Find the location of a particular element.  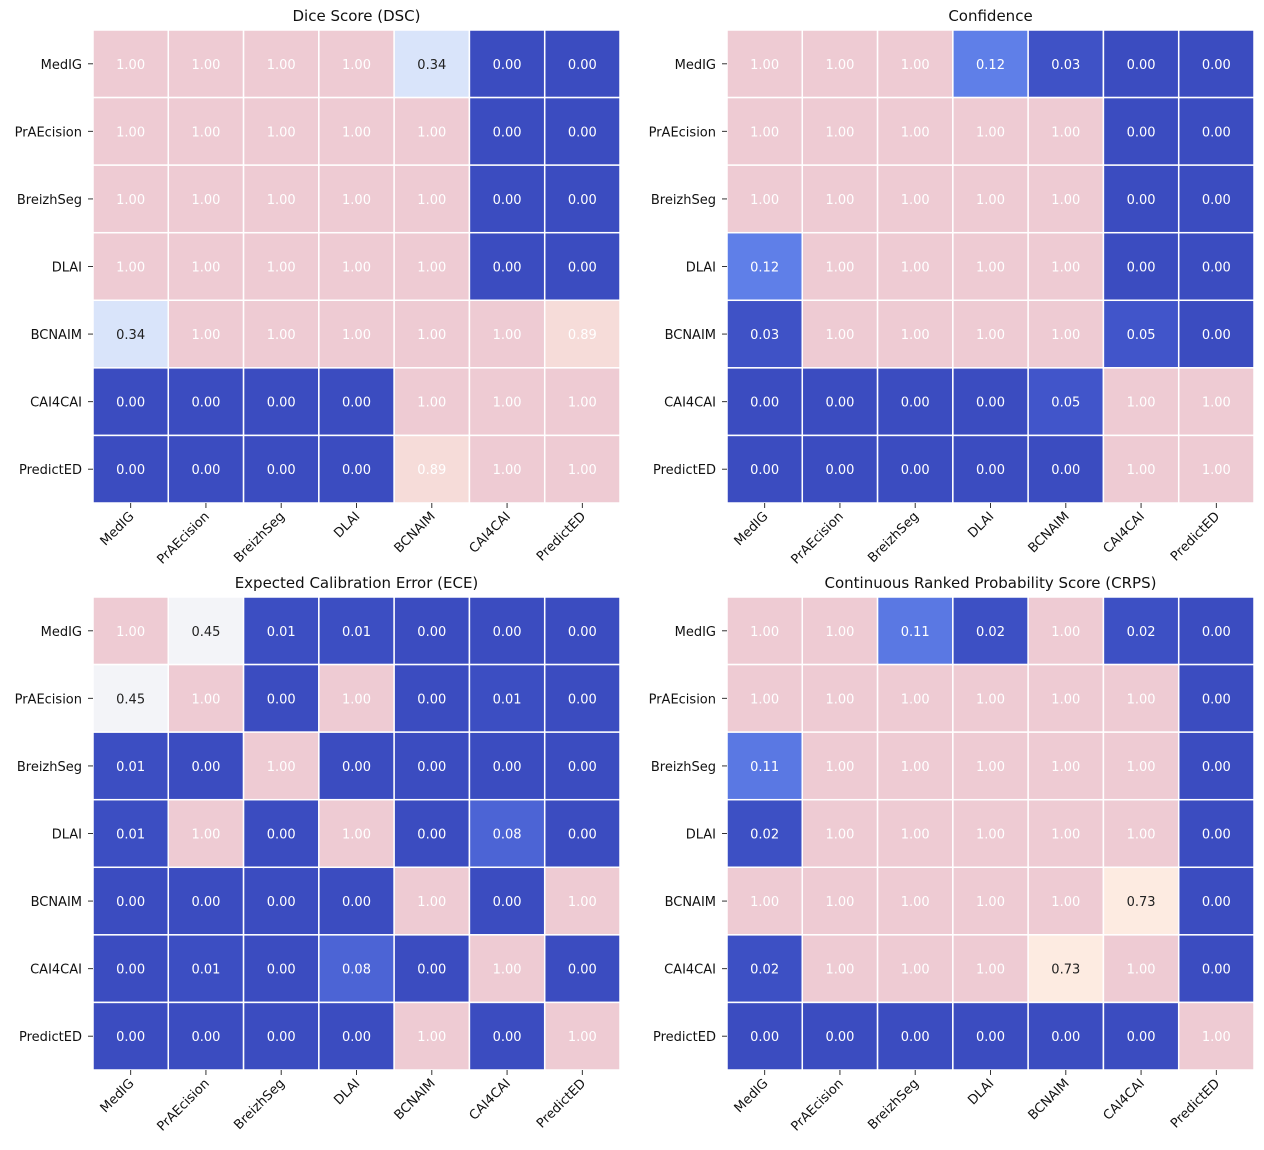

cell-value-label: 0.12 is located at coordinates (764, 268).